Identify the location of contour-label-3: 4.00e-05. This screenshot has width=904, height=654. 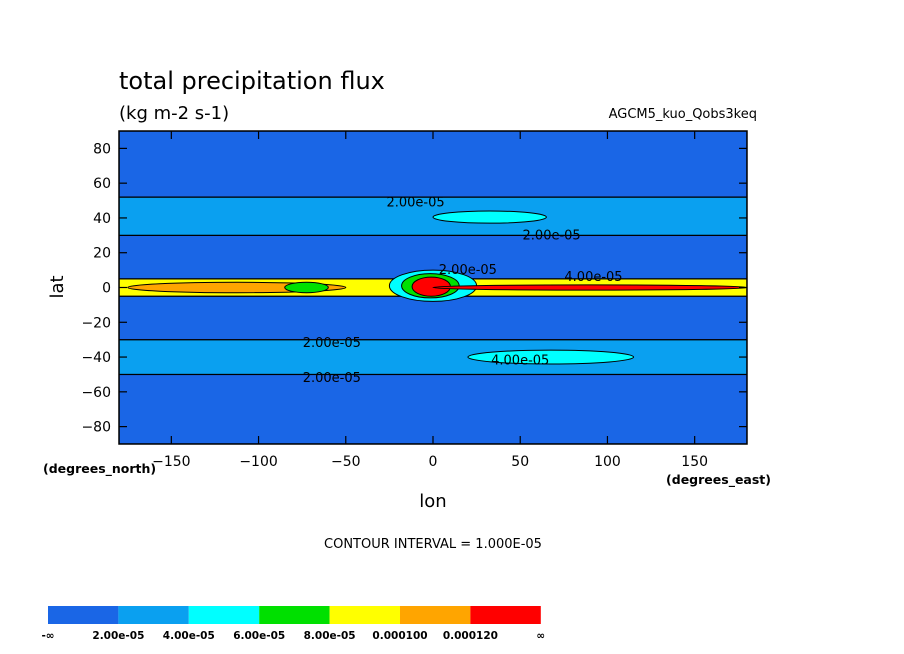
(593, 277).